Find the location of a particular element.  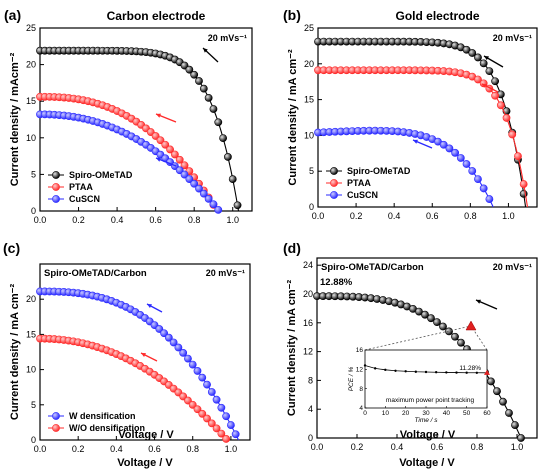

inset-final-marker is located at coordinates (487, 372).